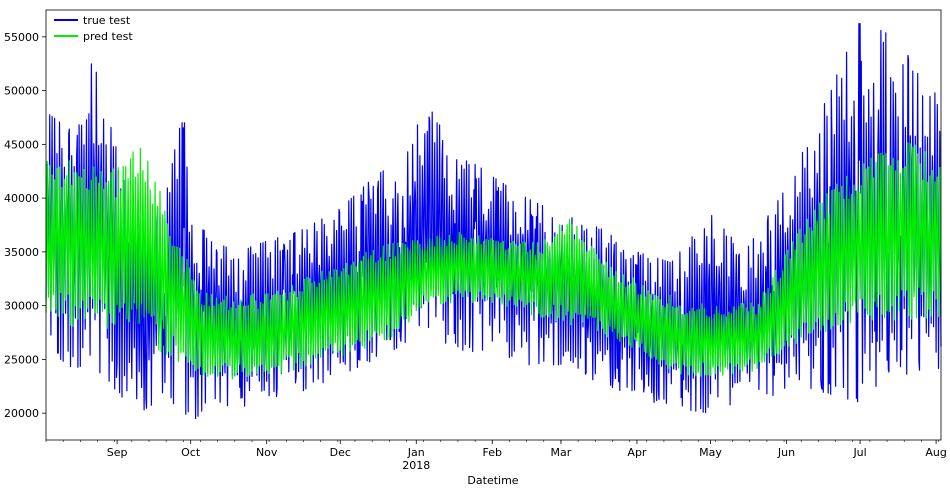 The image size is (950, 491). Describe the element at coordinates (21, 359) in the screenshot. I see `y-tick-label: 25000` at that location.